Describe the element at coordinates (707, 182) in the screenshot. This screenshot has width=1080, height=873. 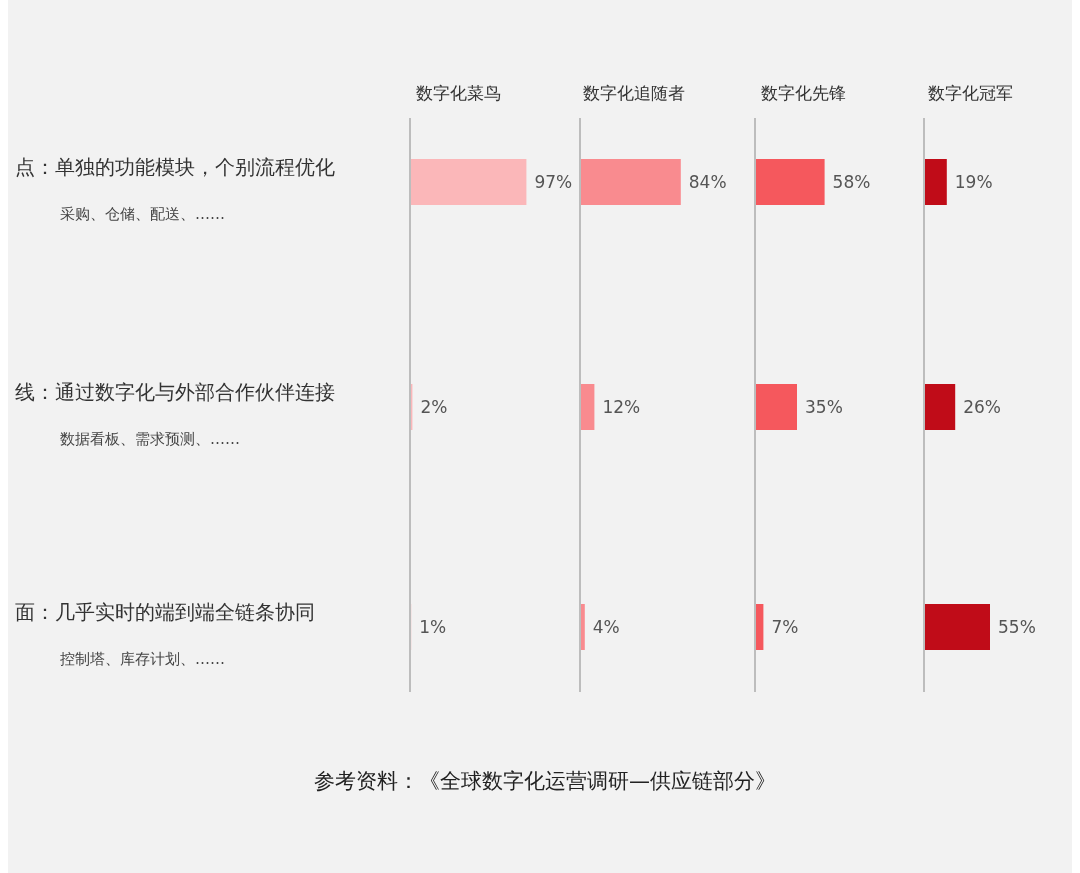
I see `data-label: 84%` at that location.